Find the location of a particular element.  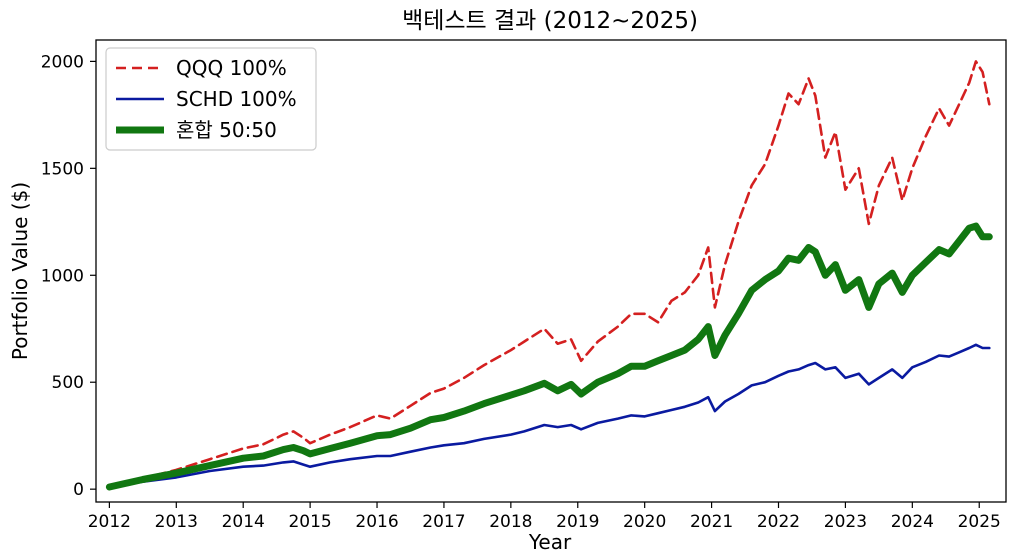

x-axis-title: Year is located at coordinates (550, 542).